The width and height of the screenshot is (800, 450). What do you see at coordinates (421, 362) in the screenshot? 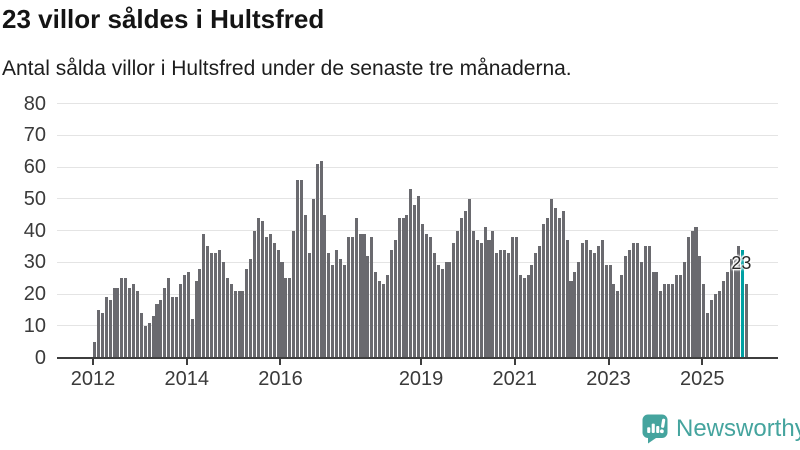
I see `x-axis-tick-2019` at bounding box center [421, 362].